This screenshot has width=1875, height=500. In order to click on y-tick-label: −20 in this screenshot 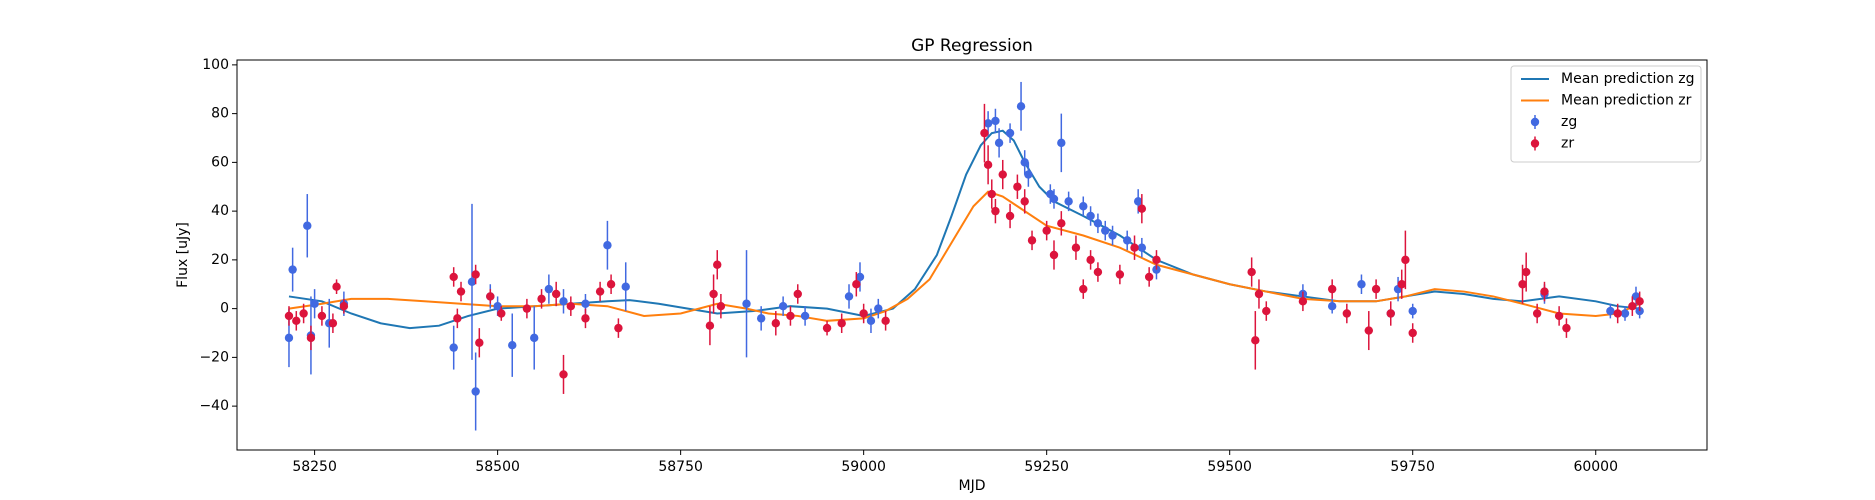, I will do `click(214, 357)`.